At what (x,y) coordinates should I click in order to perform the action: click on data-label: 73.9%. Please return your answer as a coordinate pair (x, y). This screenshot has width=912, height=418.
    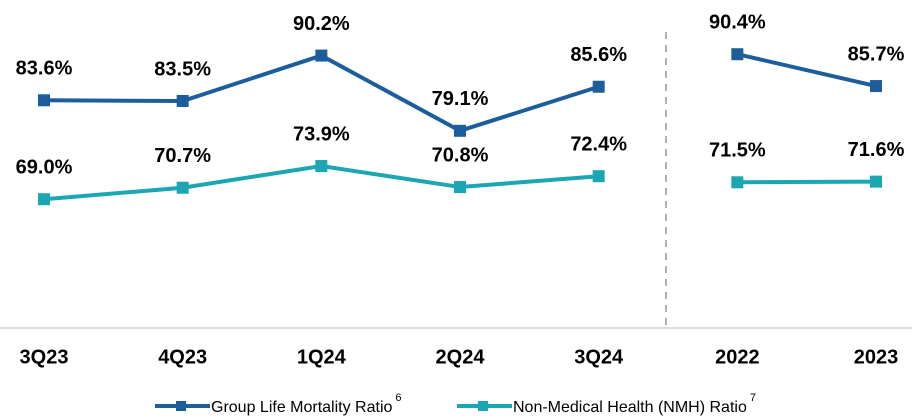
    Looking at the image, I should click on (321, 134).